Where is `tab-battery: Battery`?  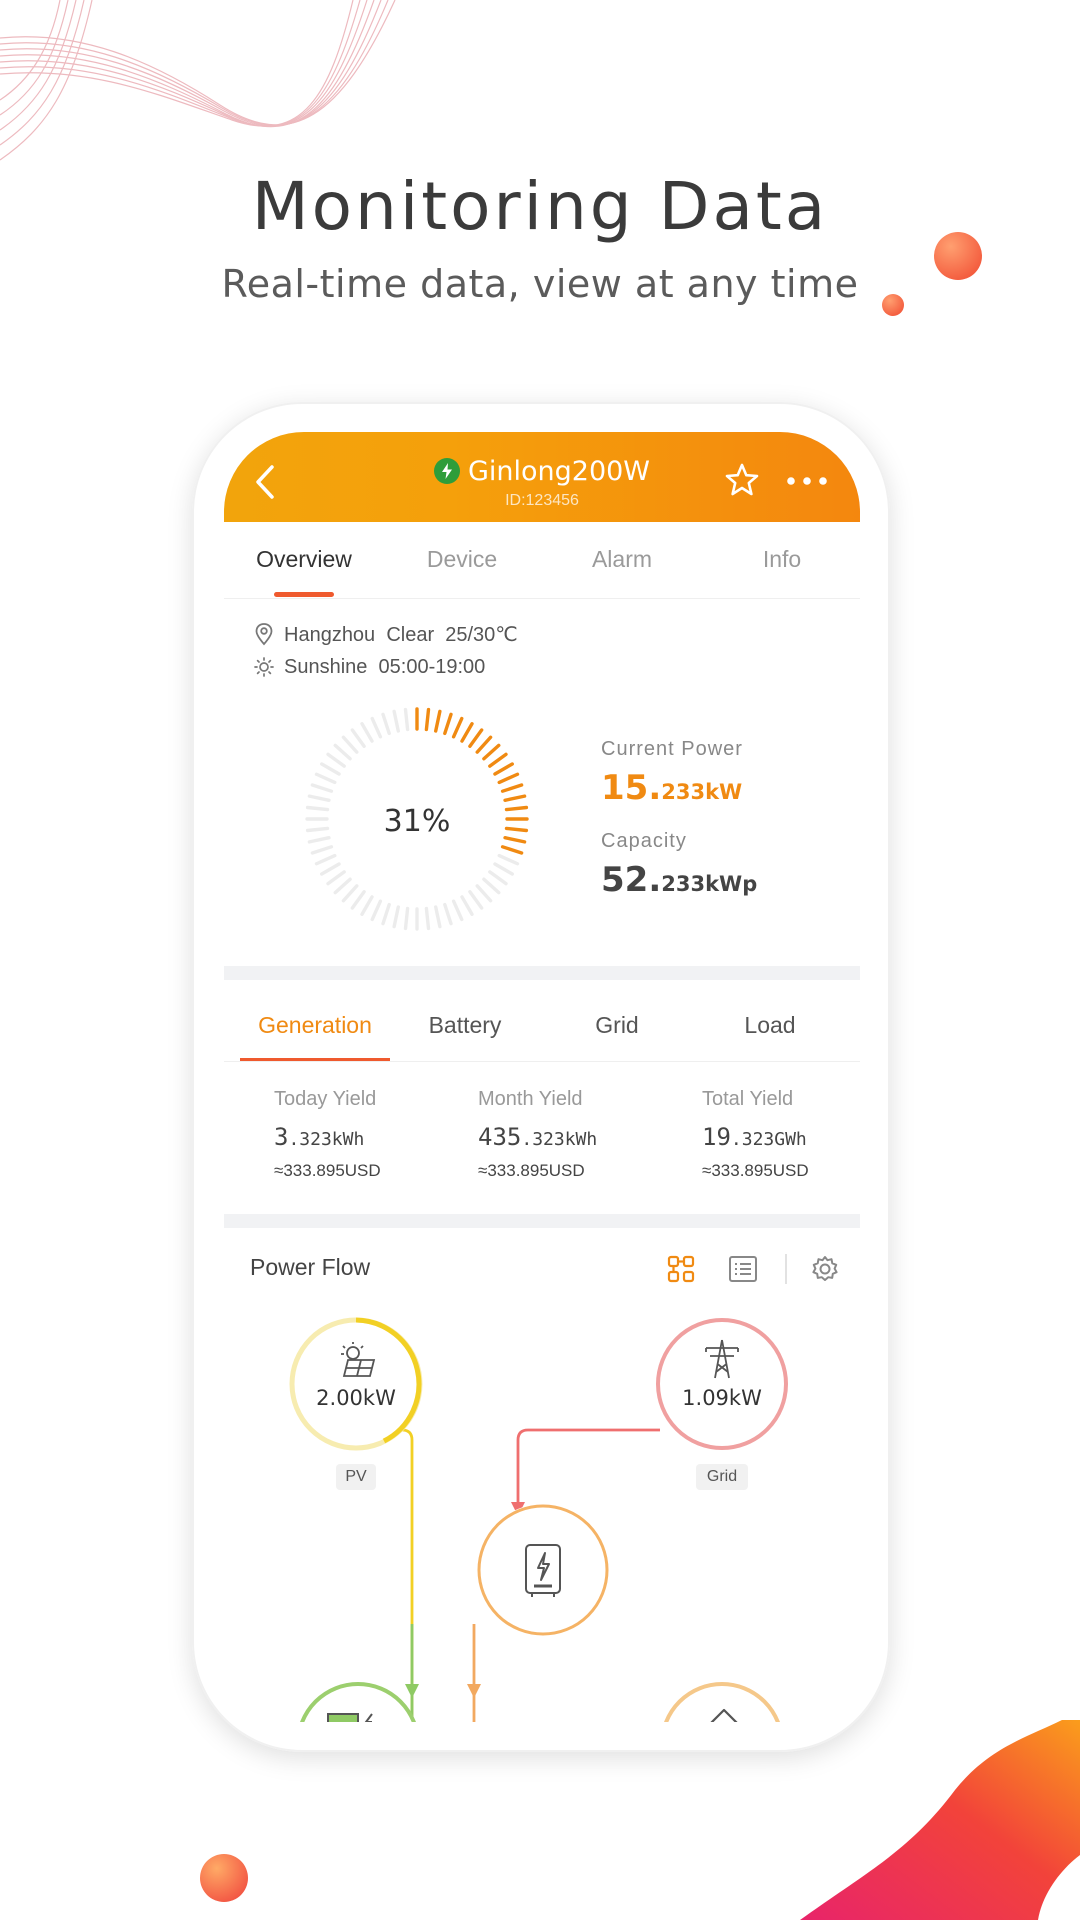
tab-battery: Battery is located at coordinates (465, 1025).